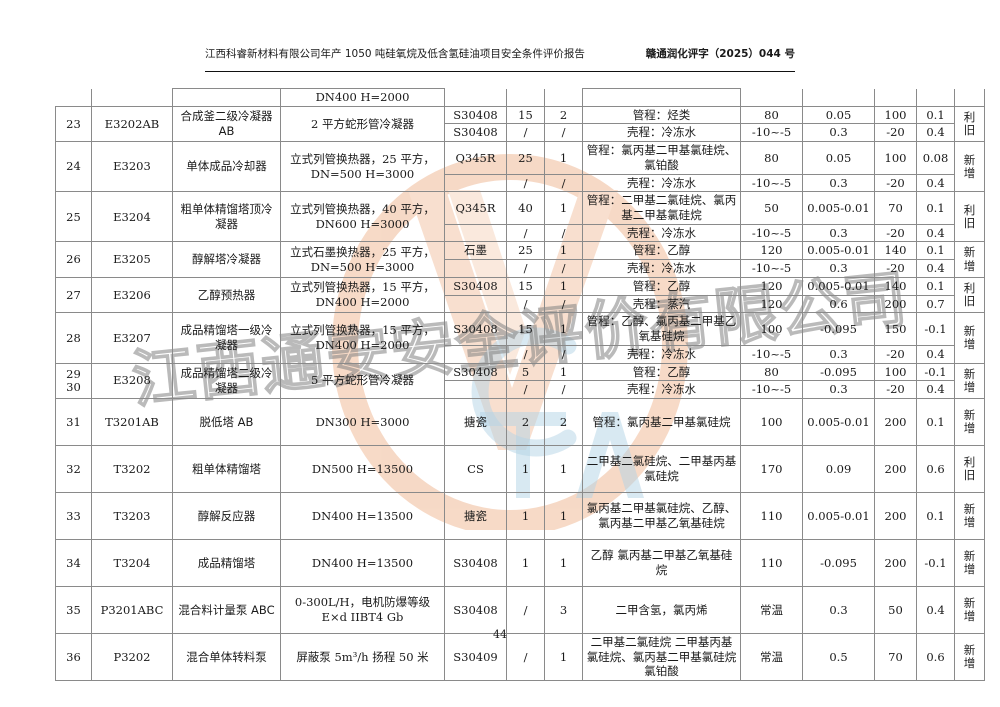  Describe the element at coordinates (771, 329) in the screenshot. I see `cell-temp: 100` at that location.